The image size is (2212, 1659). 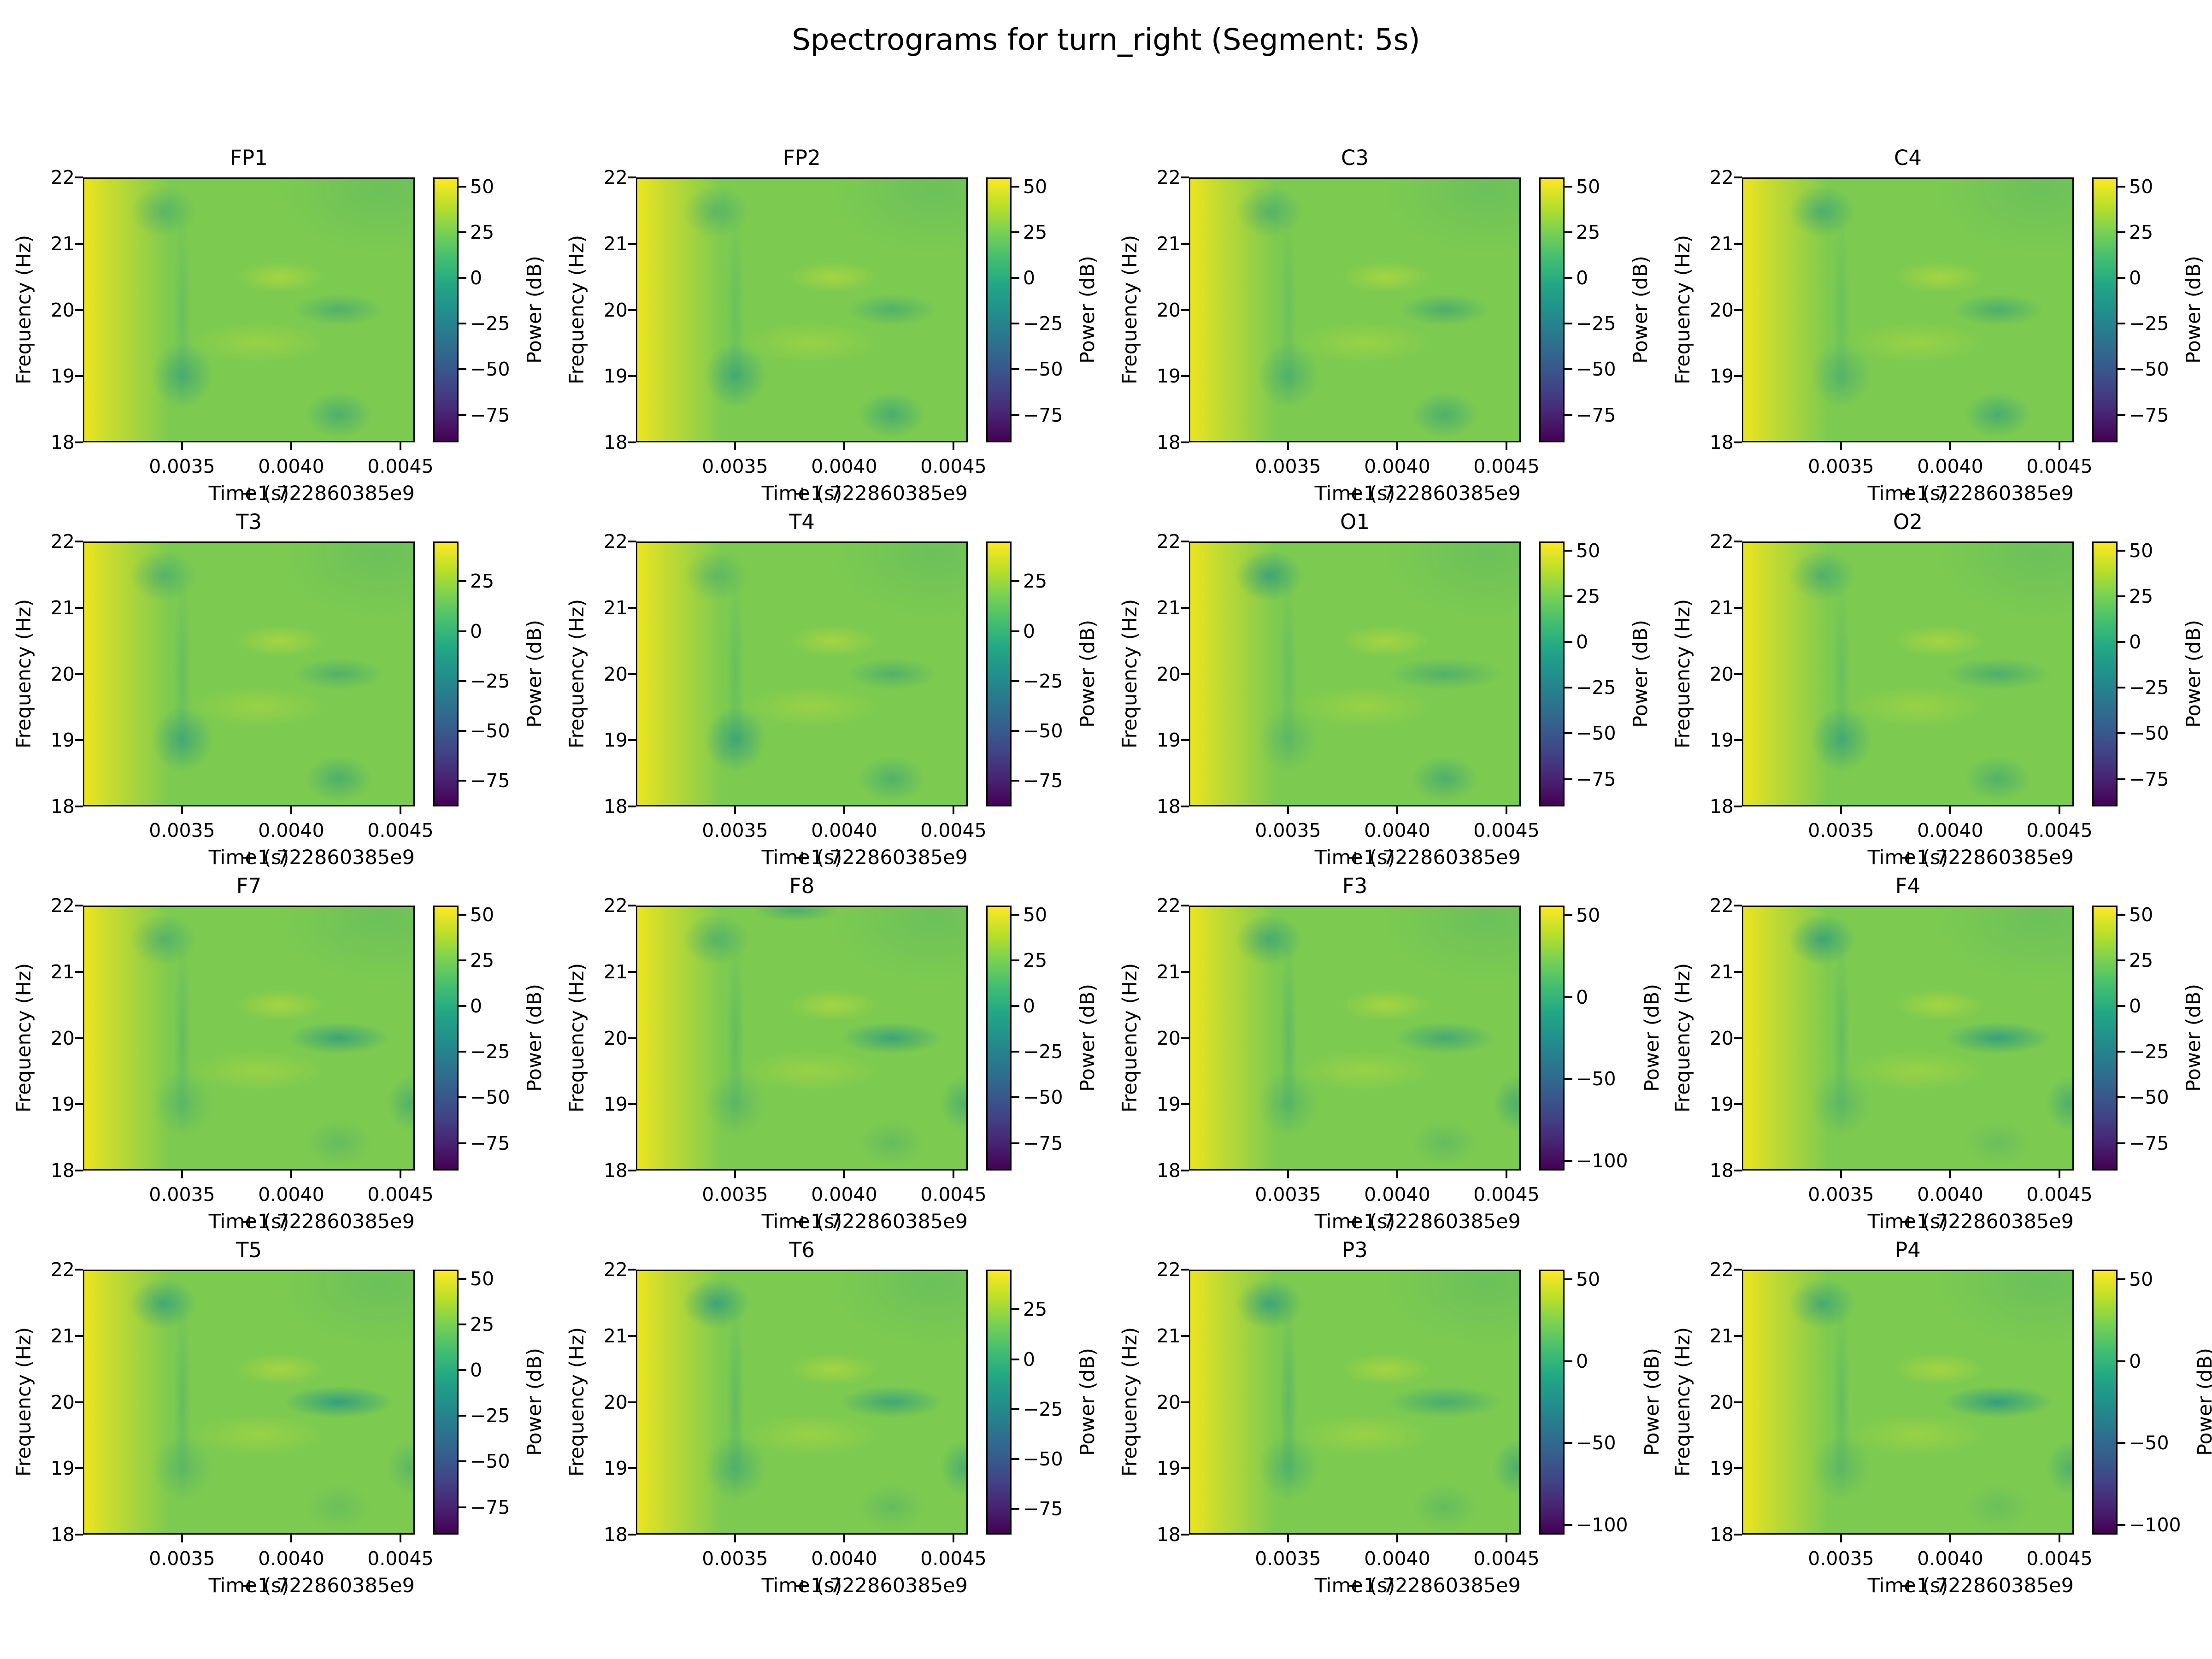 I want to click on subplot-title: F3, so click(x=1355, y=886).